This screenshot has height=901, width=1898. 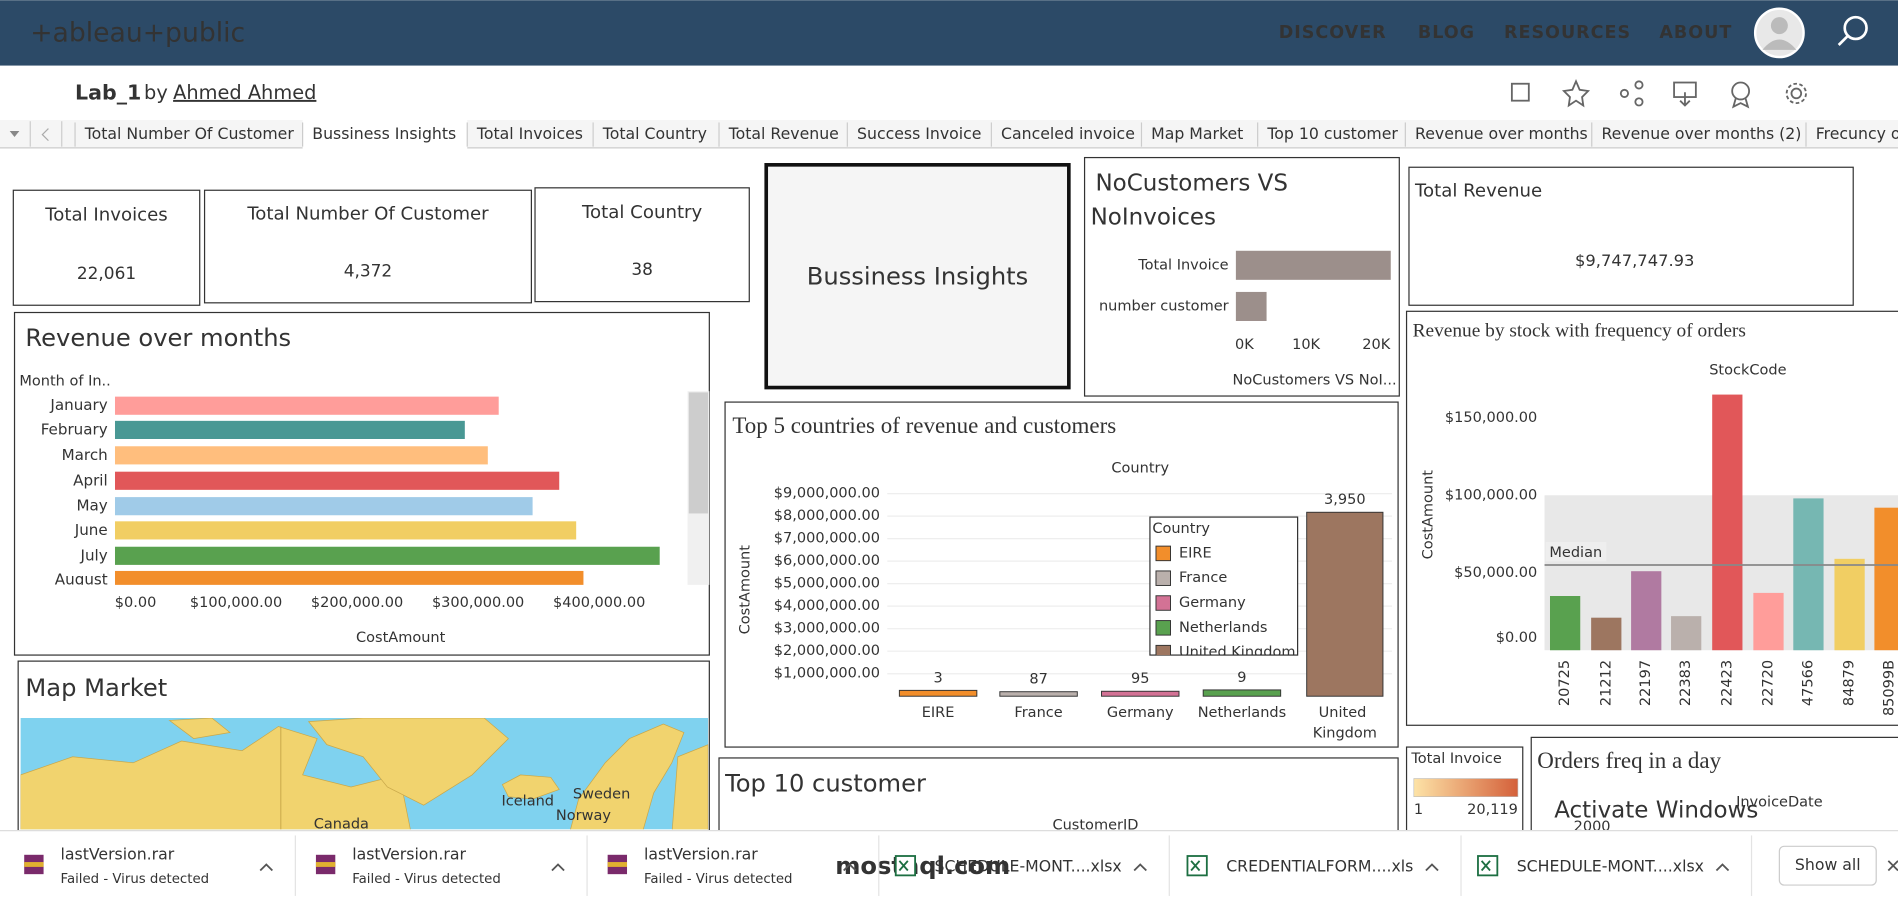 What do you see at coordinates (827, 674) in the screenshot?
I see `y-tick-label: $1,000,000.00` at bounding box center [827, 674].